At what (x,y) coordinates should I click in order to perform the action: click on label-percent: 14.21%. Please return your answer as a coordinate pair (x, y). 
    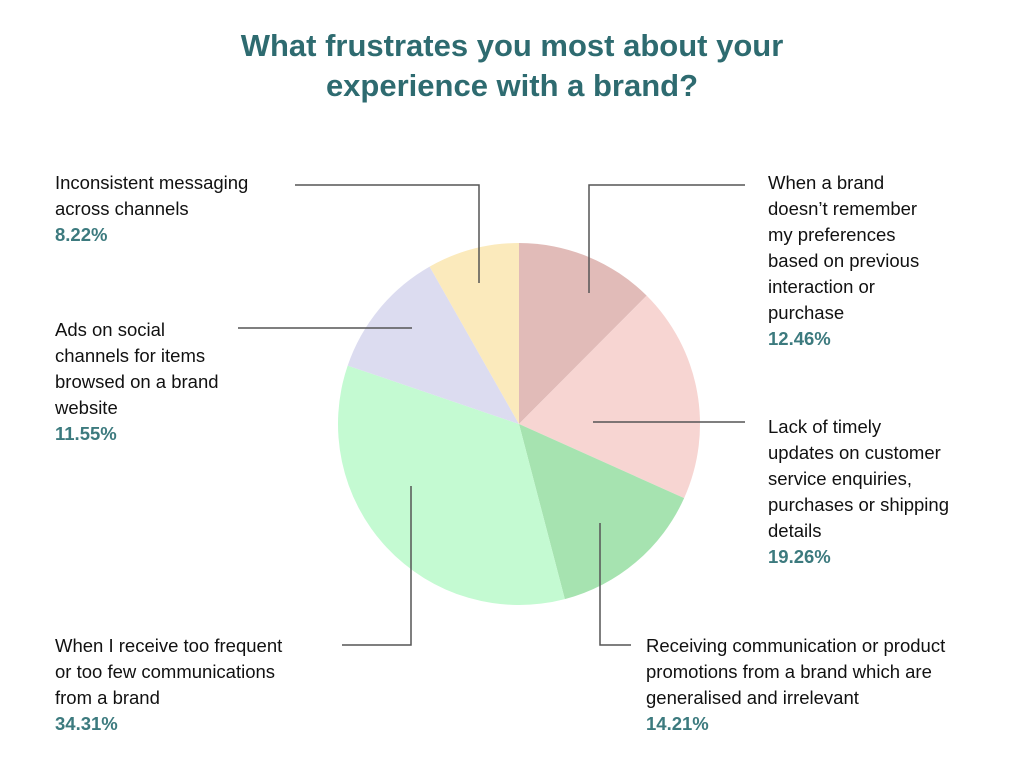
    Looking at the image, I should click on (677, 723).